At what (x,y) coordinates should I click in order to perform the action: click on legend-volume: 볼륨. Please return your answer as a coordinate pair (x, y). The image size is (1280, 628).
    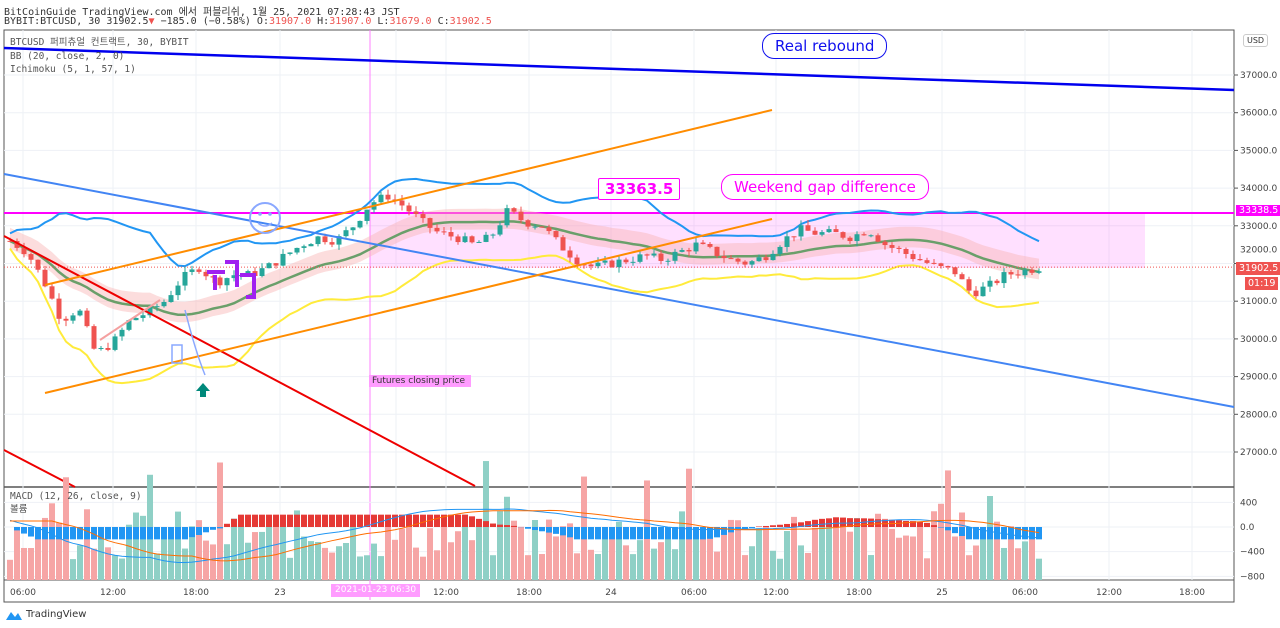
    Looking at the image, I should click on (19, 509).